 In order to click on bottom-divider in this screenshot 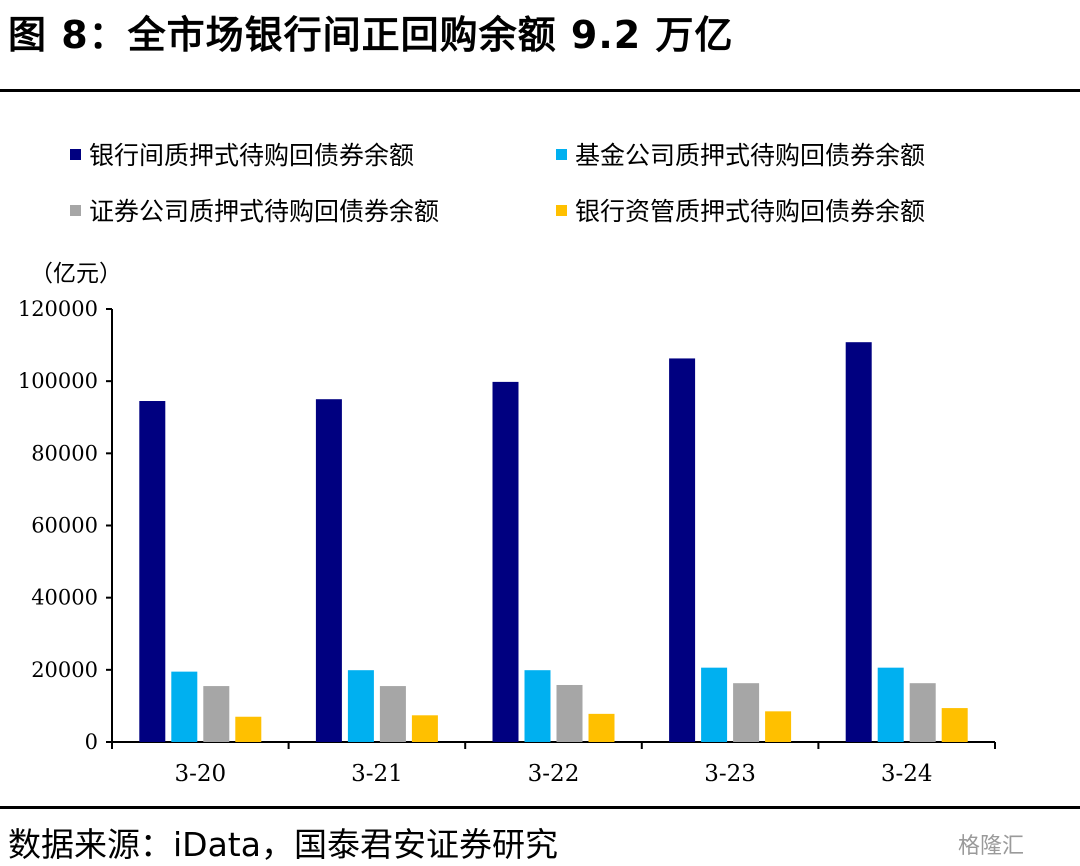, I will do `click(540, 807)`.